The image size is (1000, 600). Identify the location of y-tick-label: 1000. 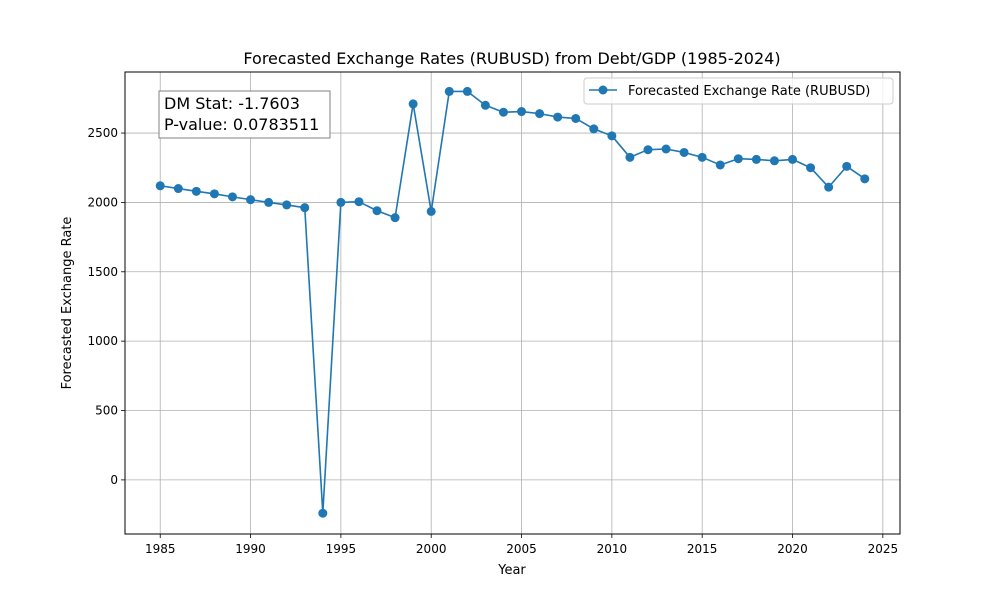
(102, 341).